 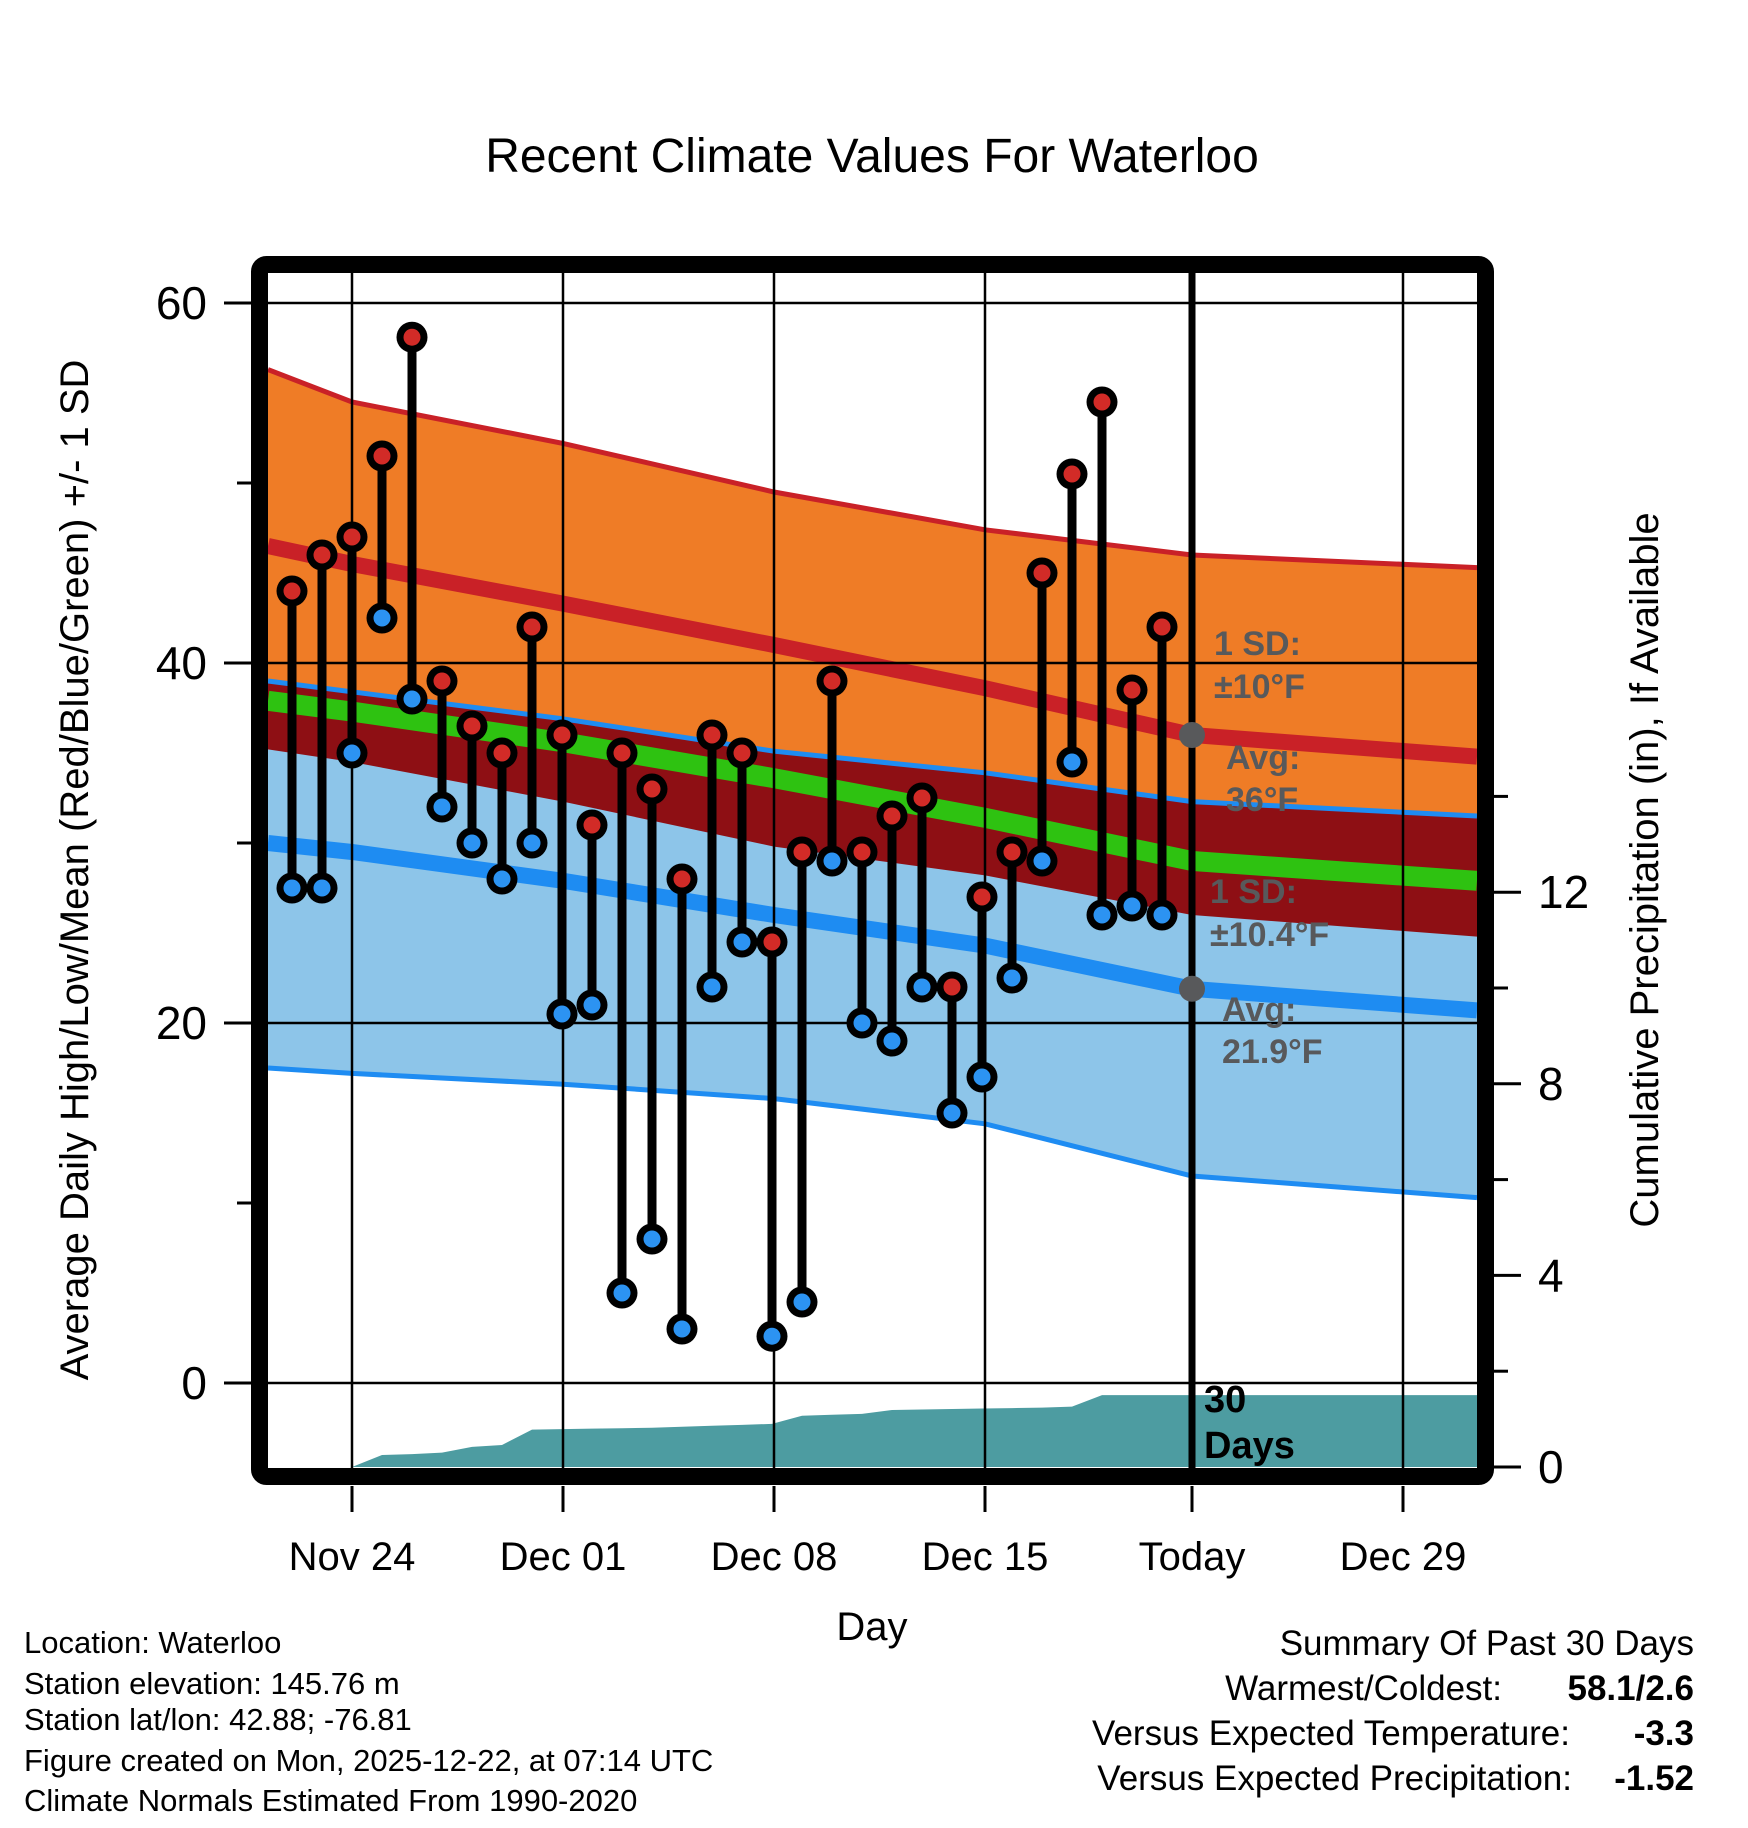 What do you see at coordinates (1551, 1275) in the screenshot?
I see `y-right-tick-label: 4` at bounding box center [1551, 1275].